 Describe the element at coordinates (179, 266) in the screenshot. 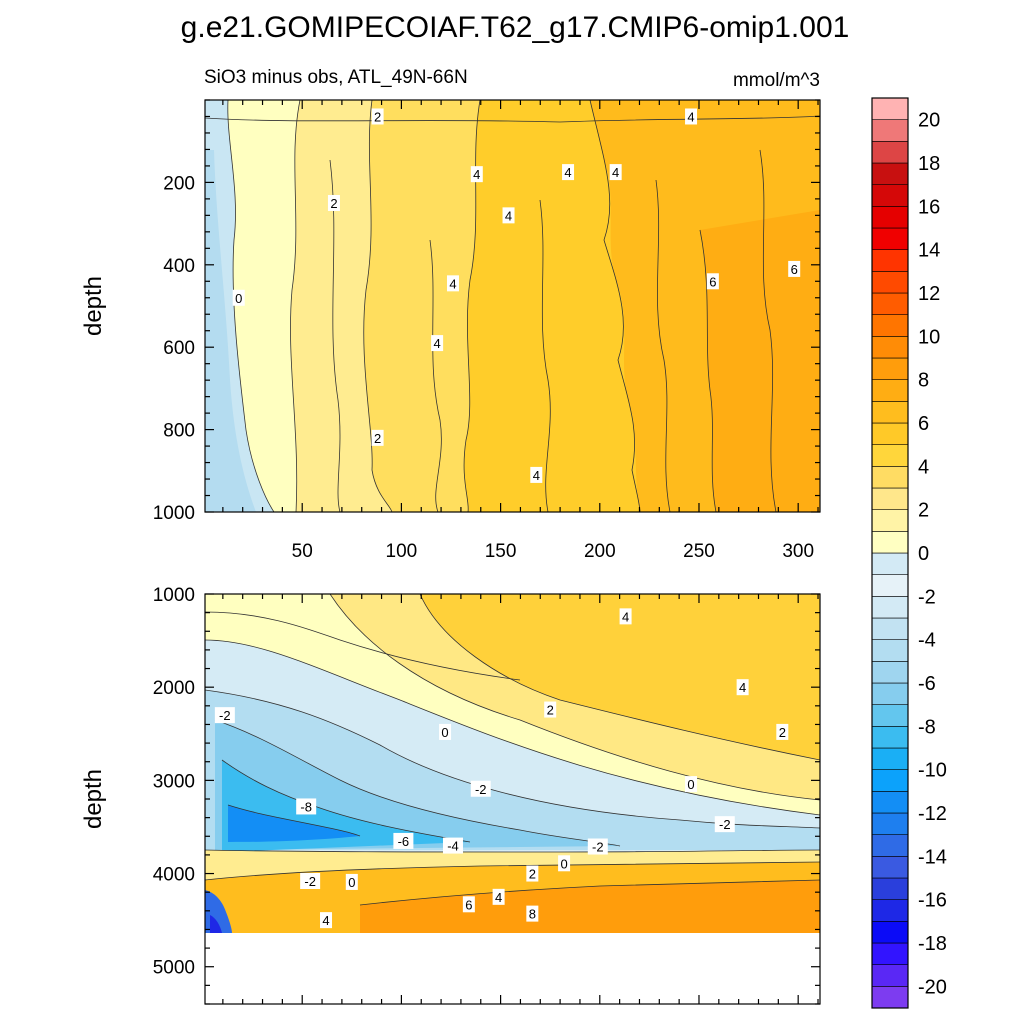

I see `y-tick-label: 400` at that location.